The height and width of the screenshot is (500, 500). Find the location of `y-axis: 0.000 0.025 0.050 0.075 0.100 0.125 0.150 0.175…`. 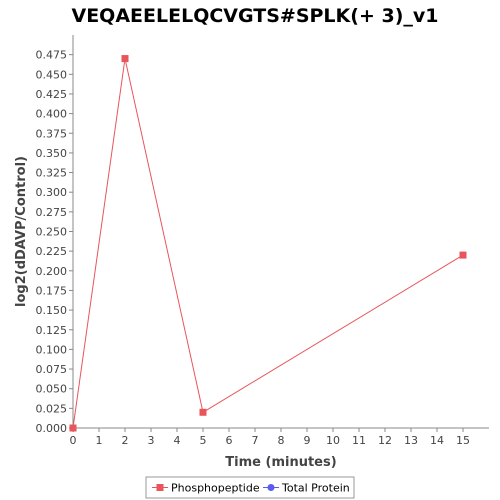

y-axis: 0.000 0.025 0.050 0.075 0.100 0.125 0.150 0.175… is located at coordinates (55, 235).